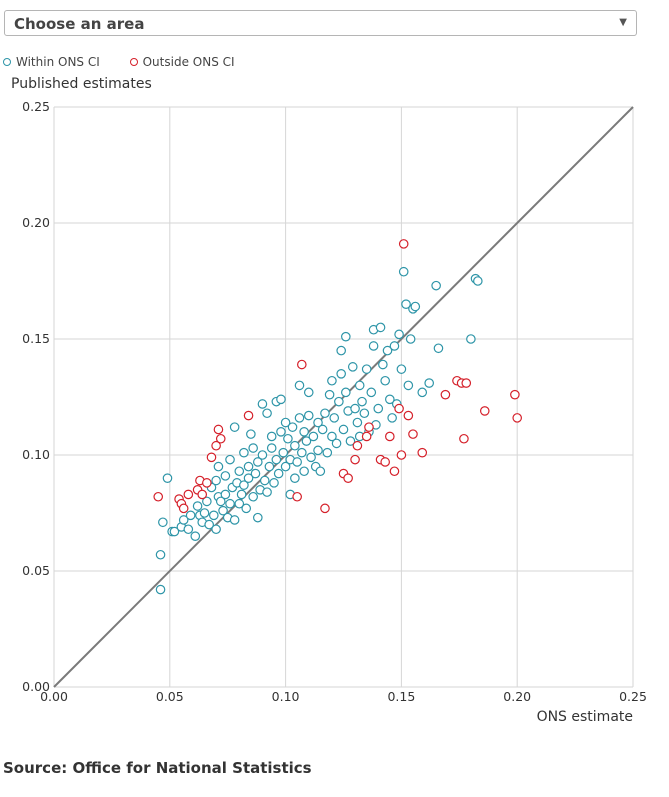  I want to click on y-tick-label: 0.00, so click(36, 686).